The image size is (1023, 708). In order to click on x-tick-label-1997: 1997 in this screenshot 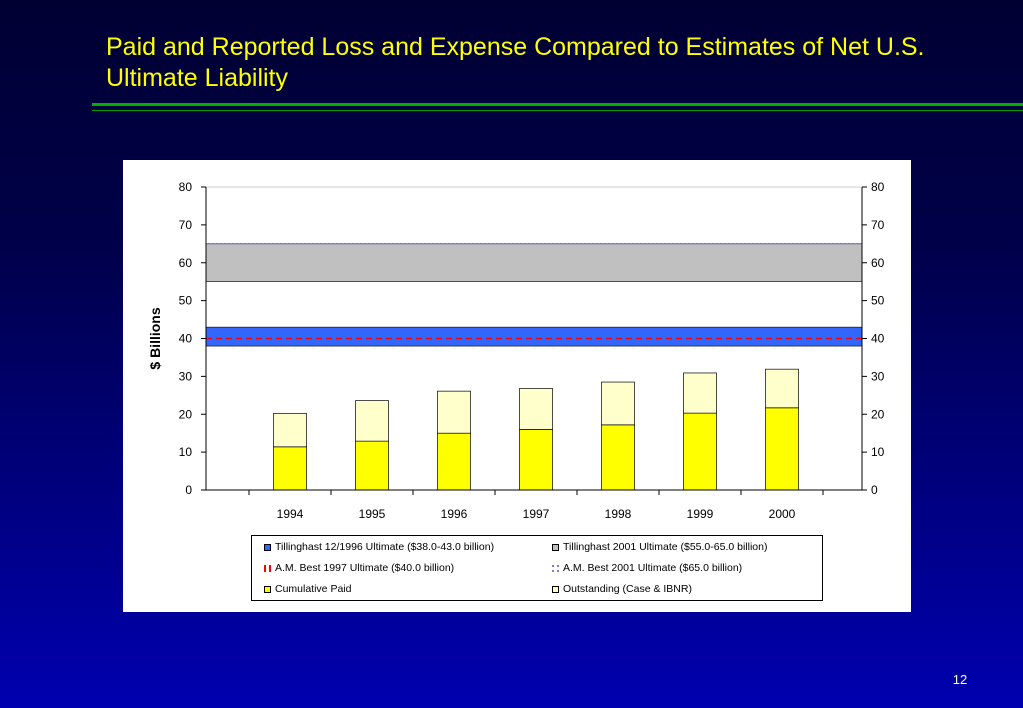, I will do `click(536, 514)`.